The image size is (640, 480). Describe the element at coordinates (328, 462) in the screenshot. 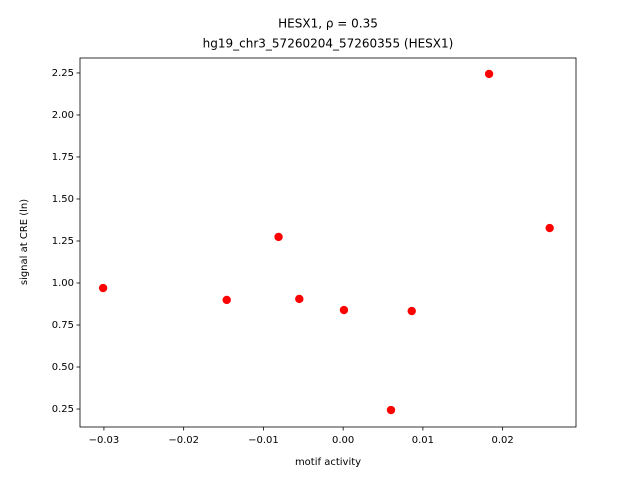

I see `x-axis-label: motif activity` at that location.